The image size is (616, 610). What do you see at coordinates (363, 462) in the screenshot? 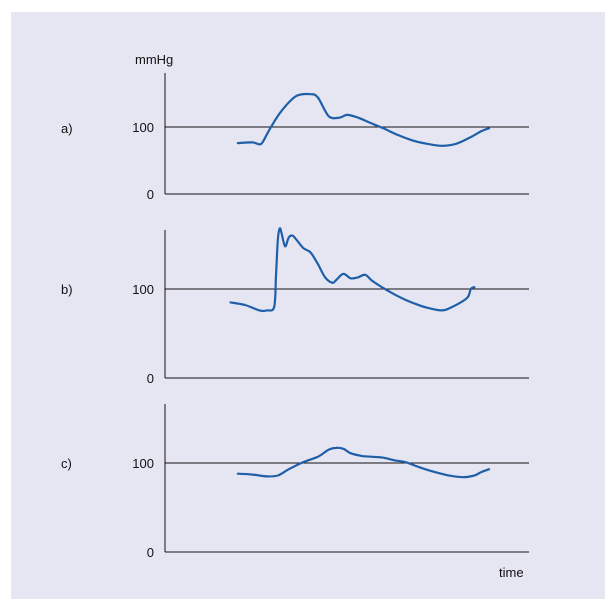
I see `panel-c-pressure-line` at bounding box center [363, 462].